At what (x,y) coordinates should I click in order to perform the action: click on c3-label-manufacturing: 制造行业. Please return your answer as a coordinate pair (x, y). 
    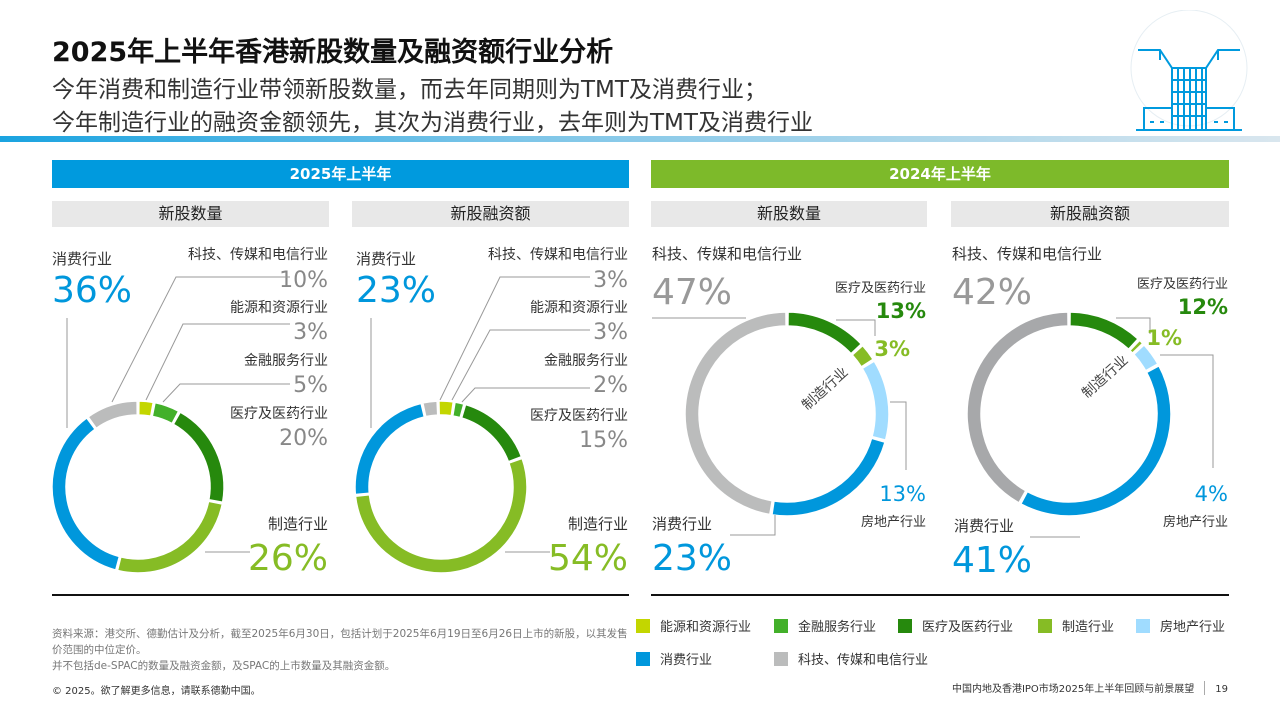
    Looking at the image, I should click on (825, 388).